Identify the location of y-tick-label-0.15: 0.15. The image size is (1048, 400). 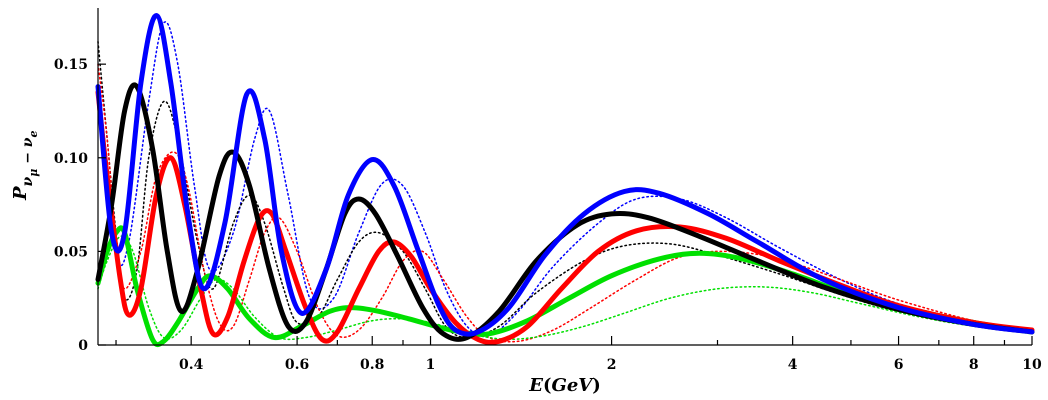
(71, 65).